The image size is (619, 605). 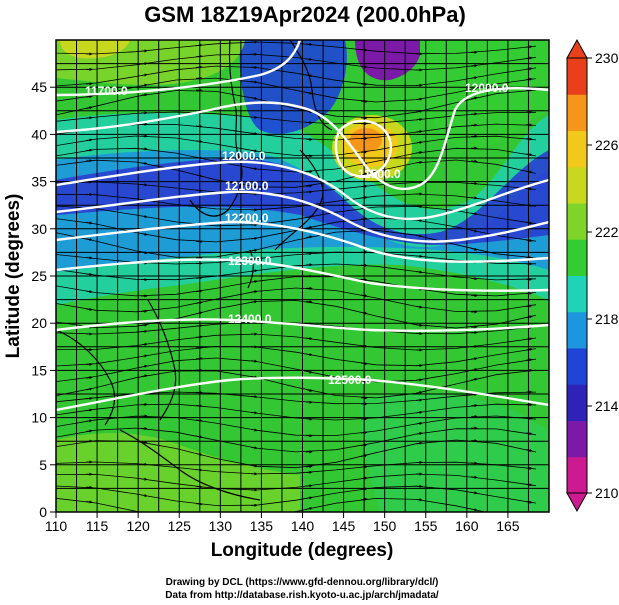 I want to click on colorbar-label: 218, so click(x=607, y=319).